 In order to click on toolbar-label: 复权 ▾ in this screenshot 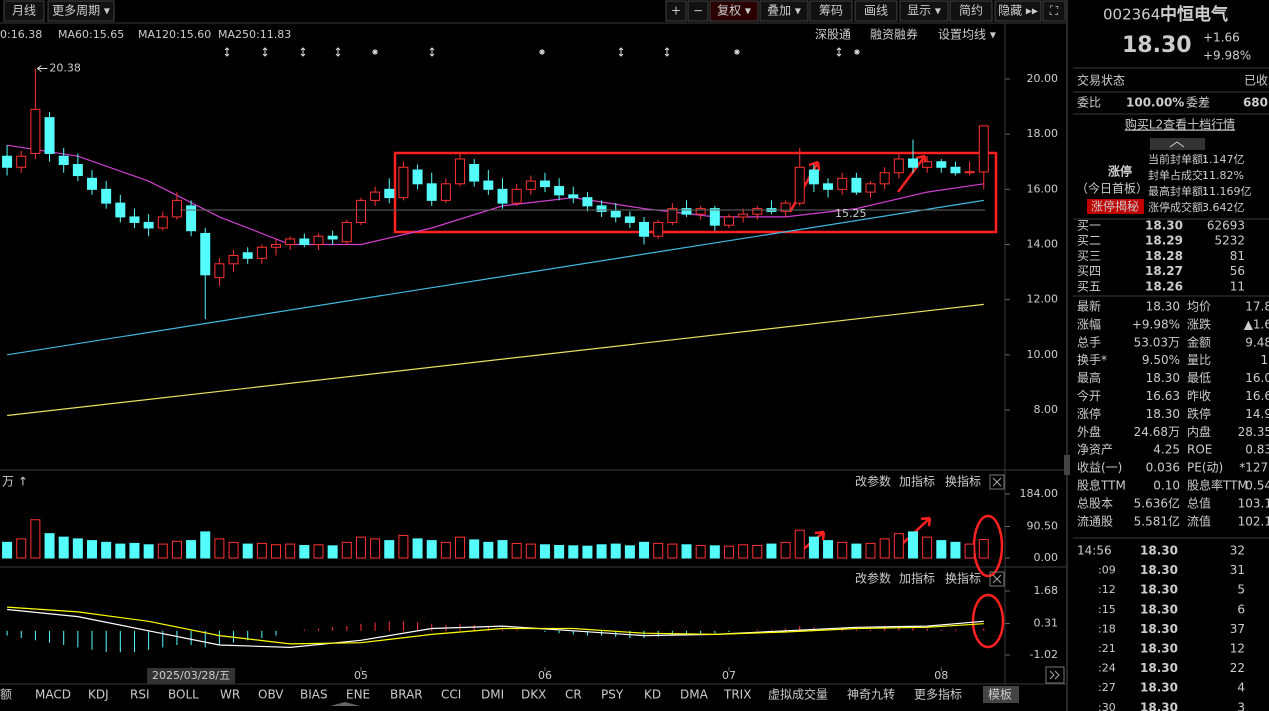, I will do `click(734, 11)`.